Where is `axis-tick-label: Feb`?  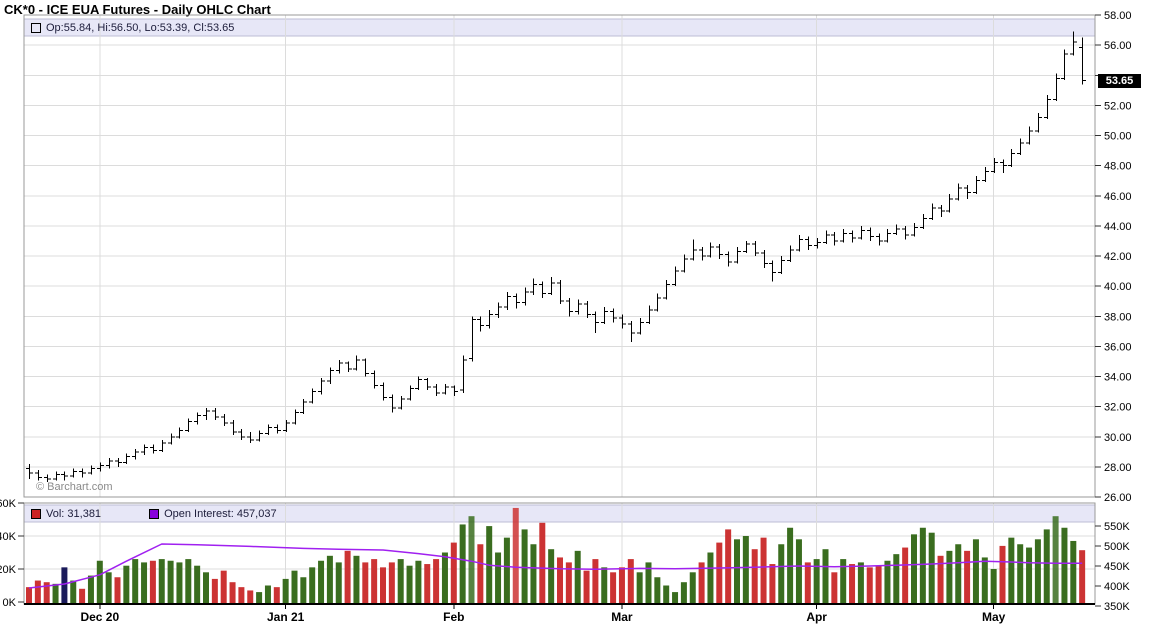
axis-tick-label: Feb is located at coordinates (453, 617).